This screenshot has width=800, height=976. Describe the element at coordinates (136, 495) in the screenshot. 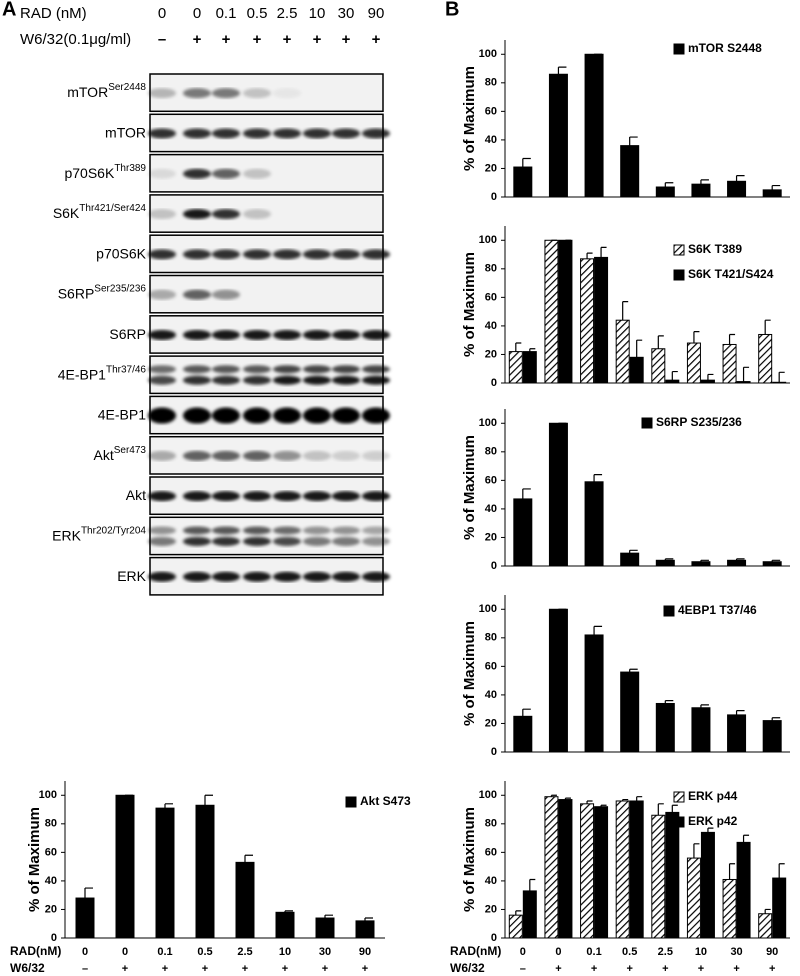

I see `blot-name: Akt` at that location.